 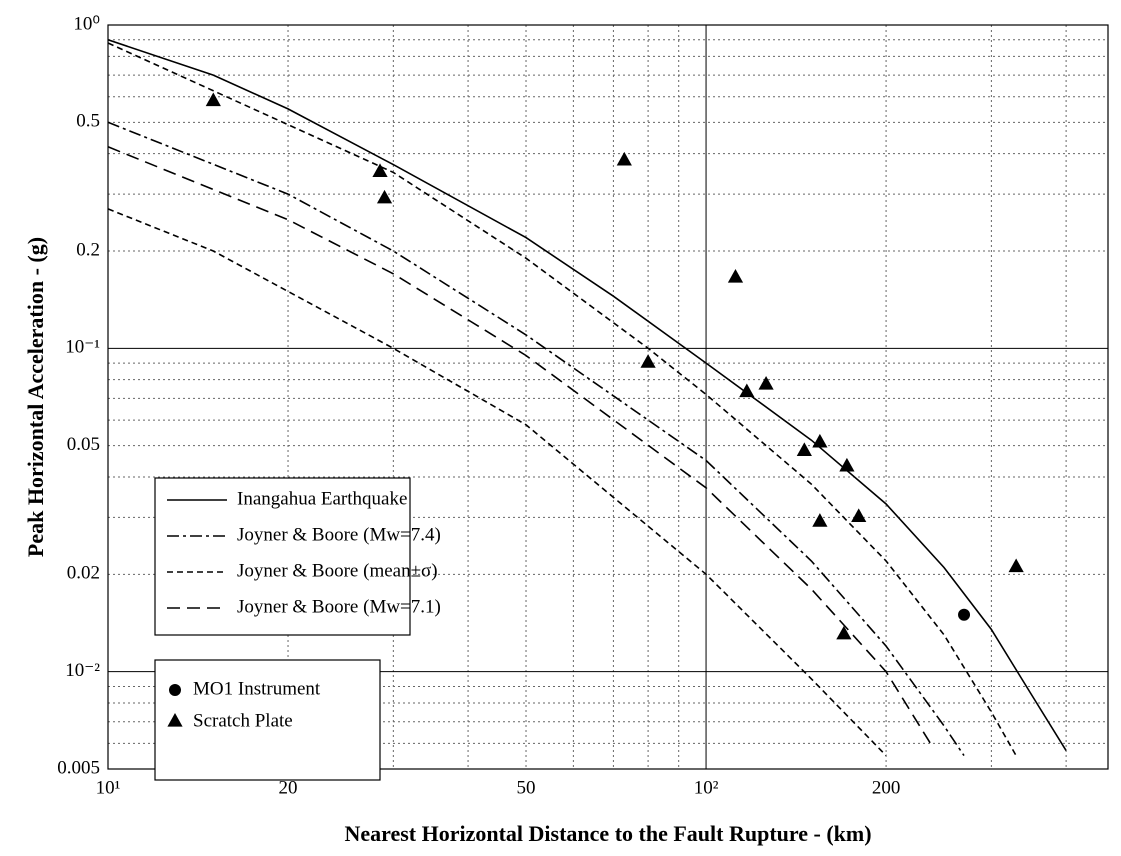 What do you see at coordinates (88, 121) in the screenshot?
I see `y-tick-label: 0.5` at bounding box center [88, 121].